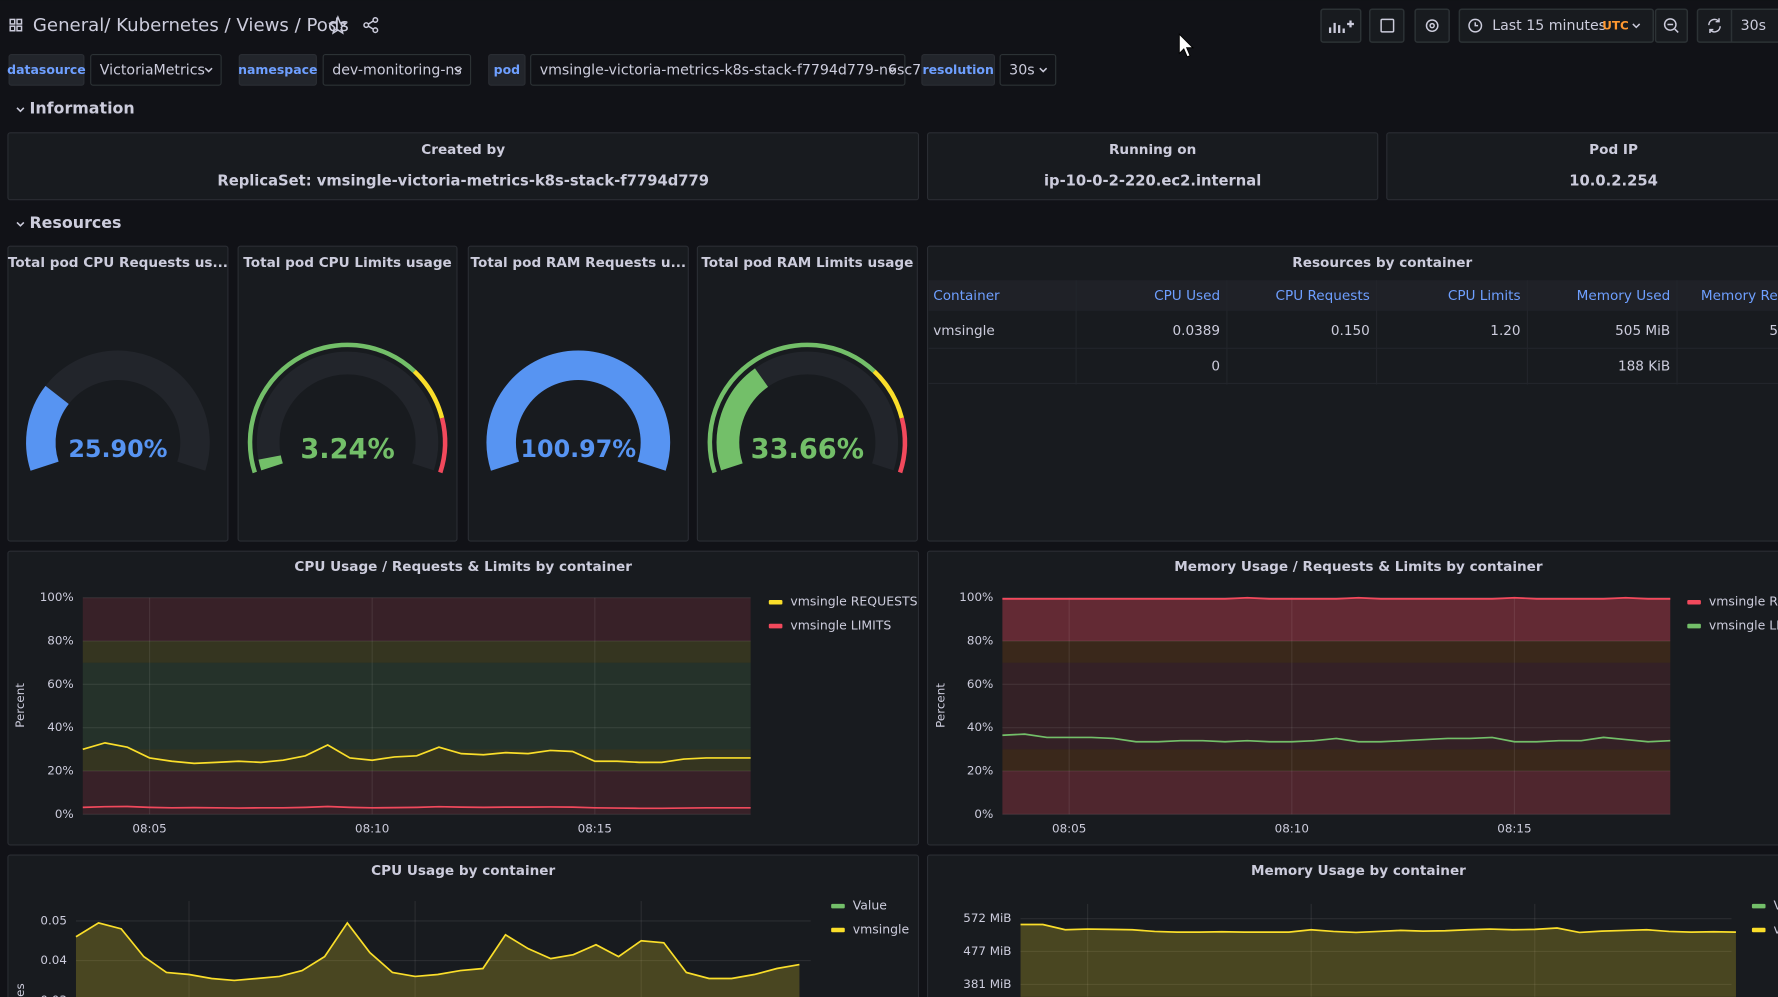  I want to click on column-header: Container, so click(966, 296).